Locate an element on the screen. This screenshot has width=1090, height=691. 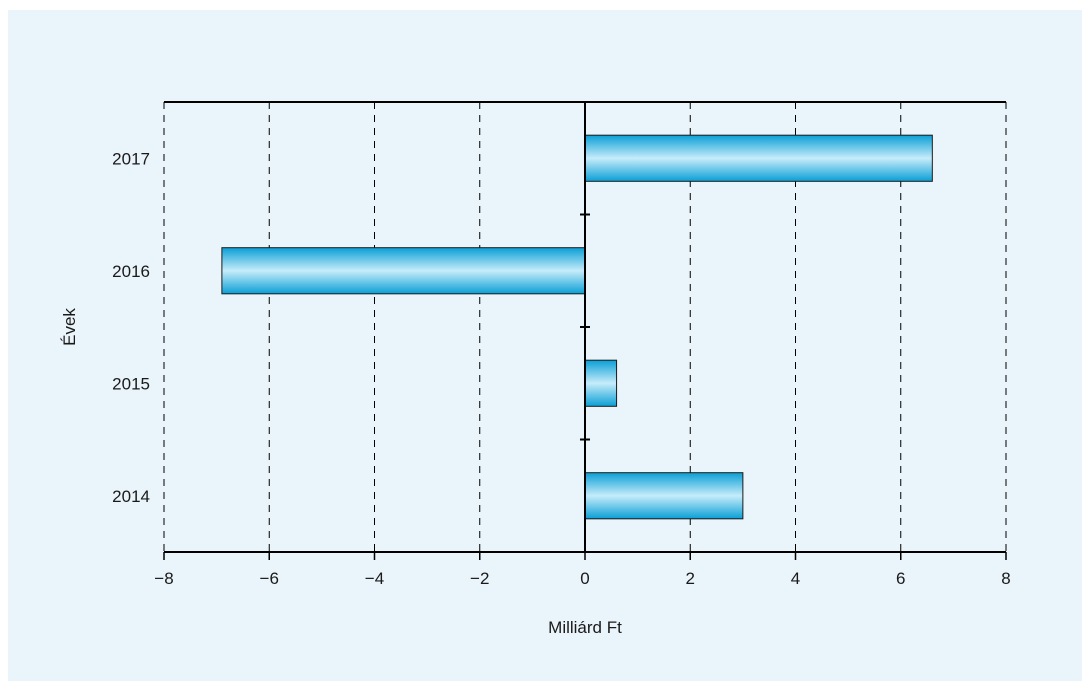
x-tick-label: −4 is located at coordinates (374, 578).